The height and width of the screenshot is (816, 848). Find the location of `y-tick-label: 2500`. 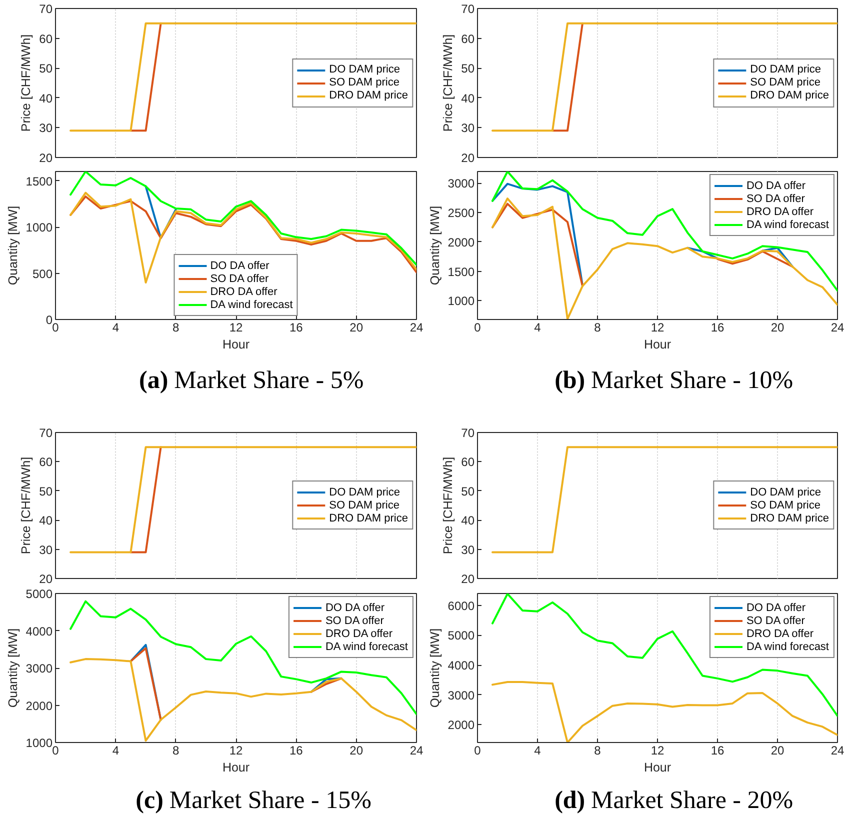

y-tick-label: 2500 is located at coordinates (461, 213).